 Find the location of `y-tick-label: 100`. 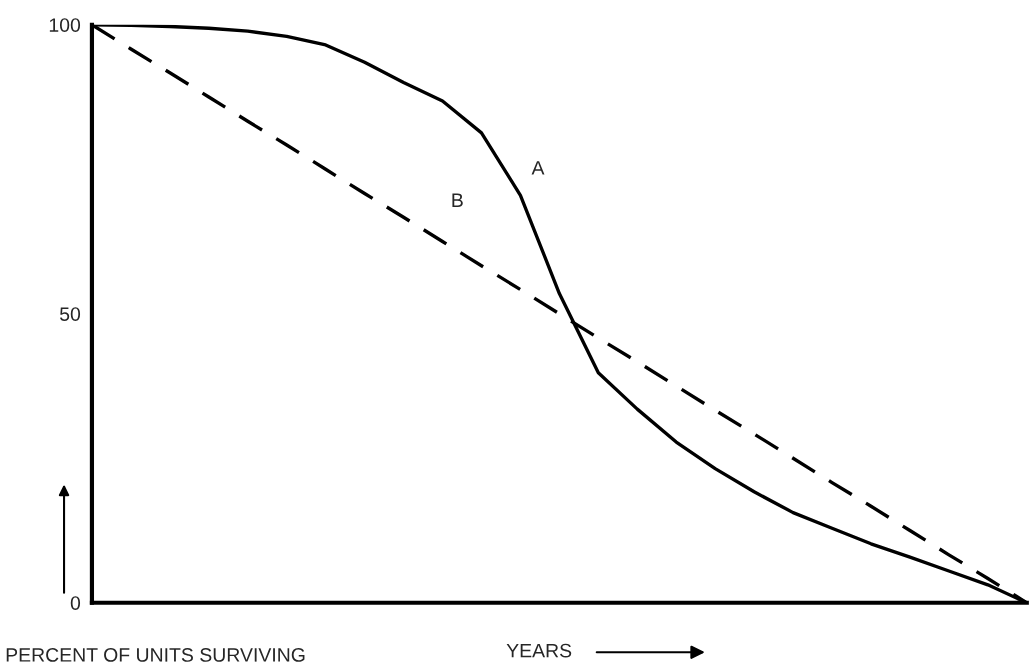

y-tick-label: 100 is located at coordinates (65, 25).